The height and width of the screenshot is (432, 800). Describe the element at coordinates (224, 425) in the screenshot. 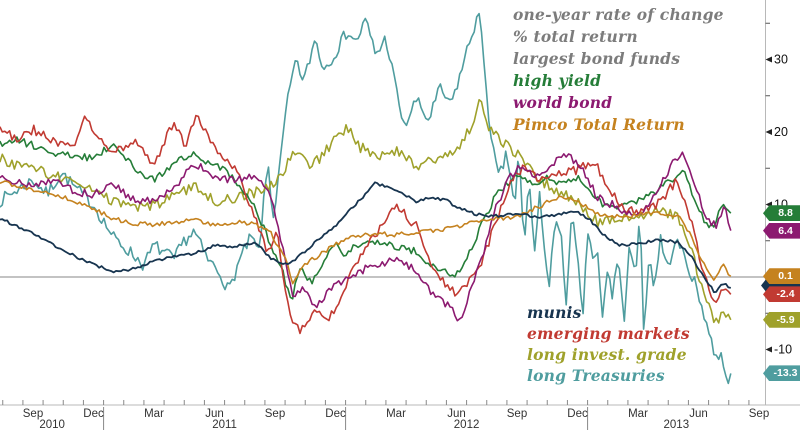

I see `x-year-label: 2011` at that location.